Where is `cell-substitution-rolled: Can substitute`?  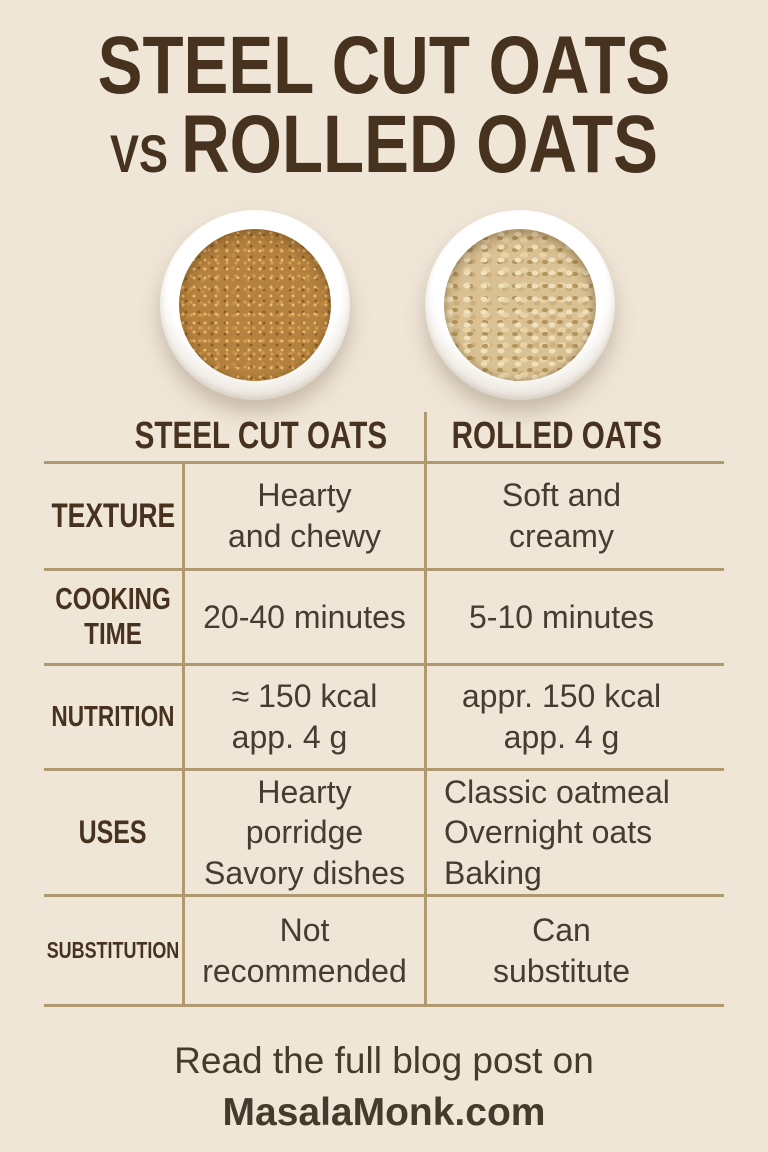 cell-substitution-rolled: Can substitute is located at coordinates (574, 952).